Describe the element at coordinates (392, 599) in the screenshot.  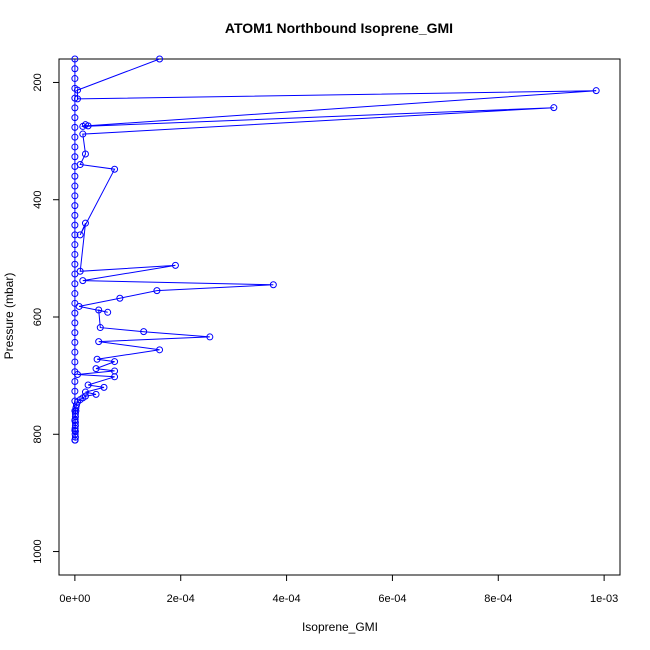
I see `x-tick-label: 6e-04` at that location.